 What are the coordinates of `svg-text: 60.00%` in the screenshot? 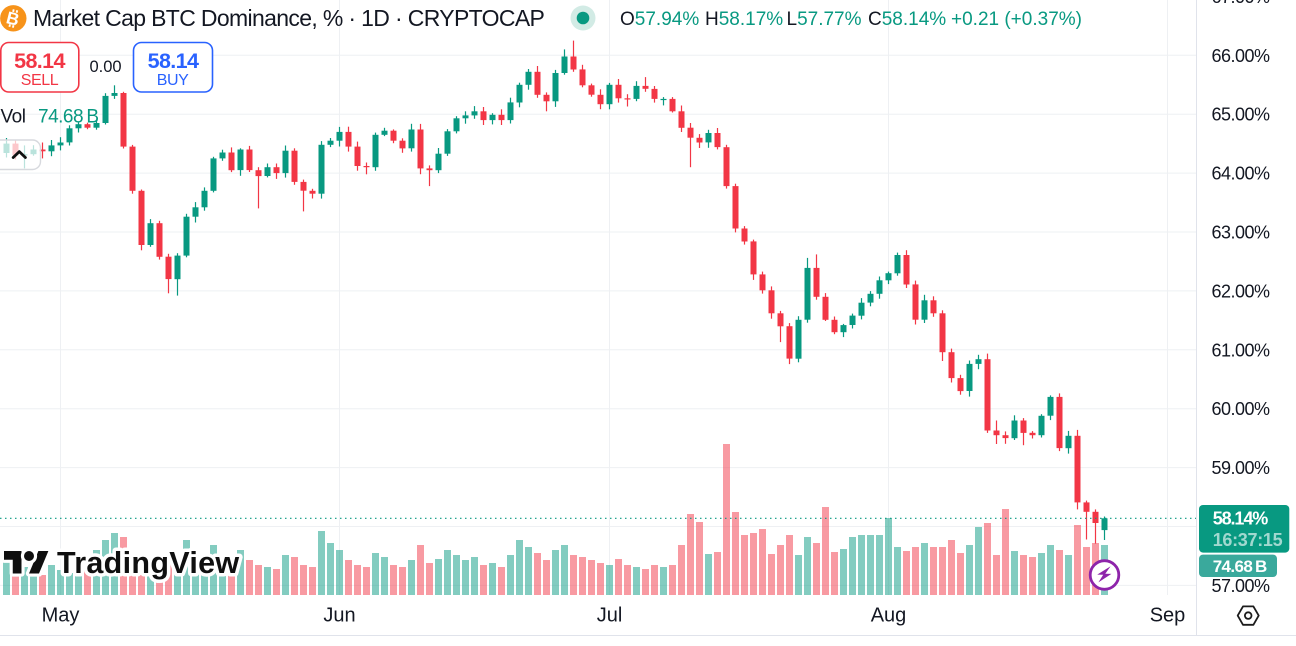 It's located at (1241, 409).